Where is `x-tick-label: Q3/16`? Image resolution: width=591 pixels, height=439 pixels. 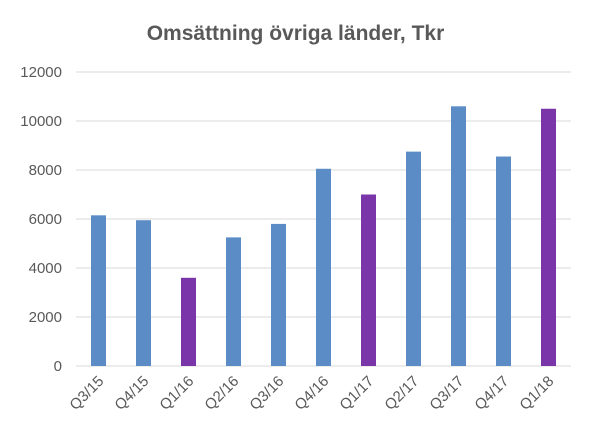
x-tick-label: Q3/16 is located at coordinates (266, 393).